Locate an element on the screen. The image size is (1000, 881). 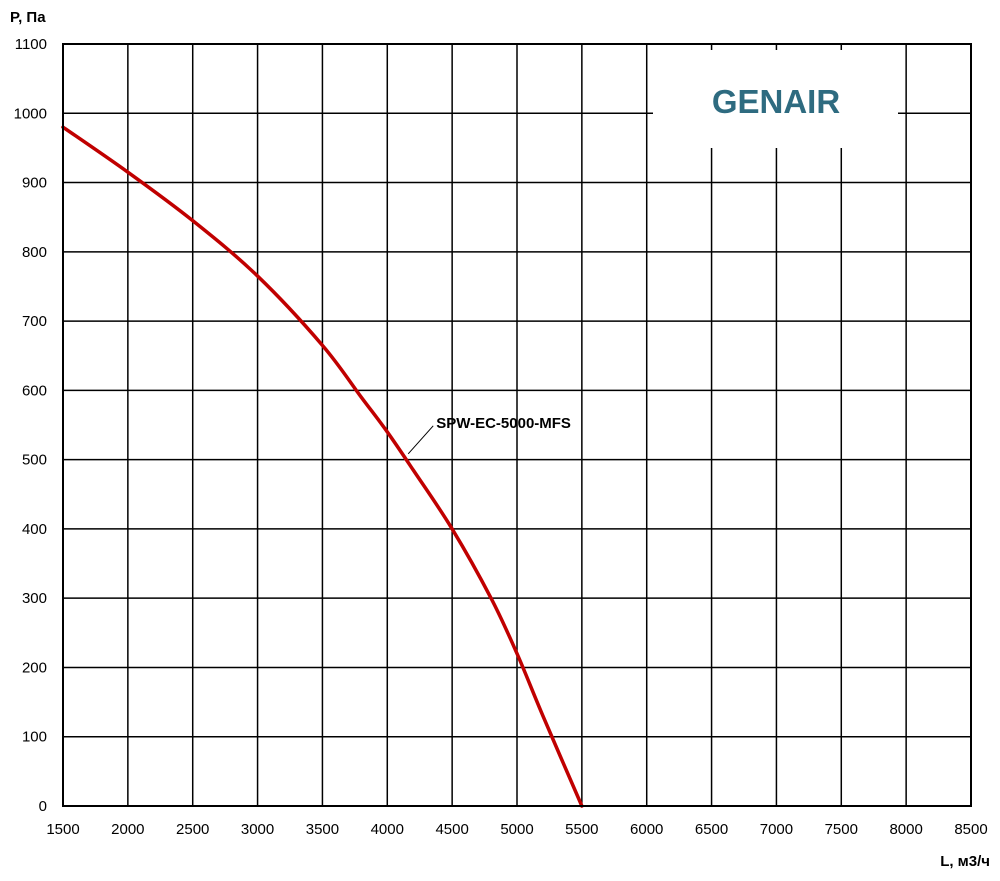
logo-background is located at coordinates (775, 99).